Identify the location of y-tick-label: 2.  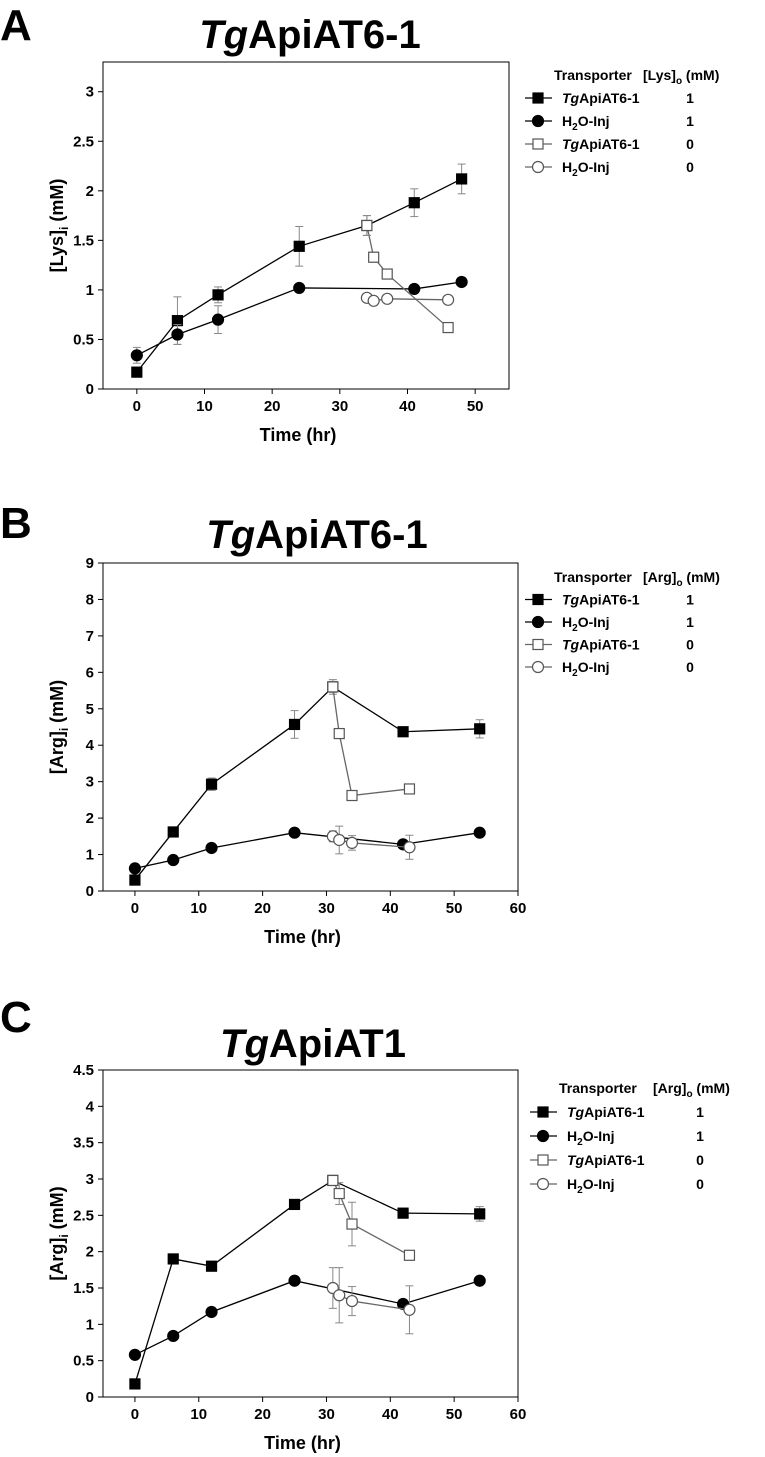
(90, 818).